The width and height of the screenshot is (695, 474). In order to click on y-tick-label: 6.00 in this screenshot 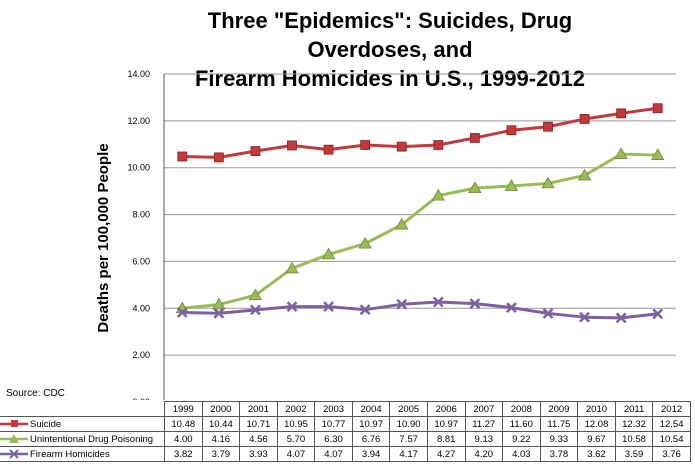, I will do `click(141, 261)`.